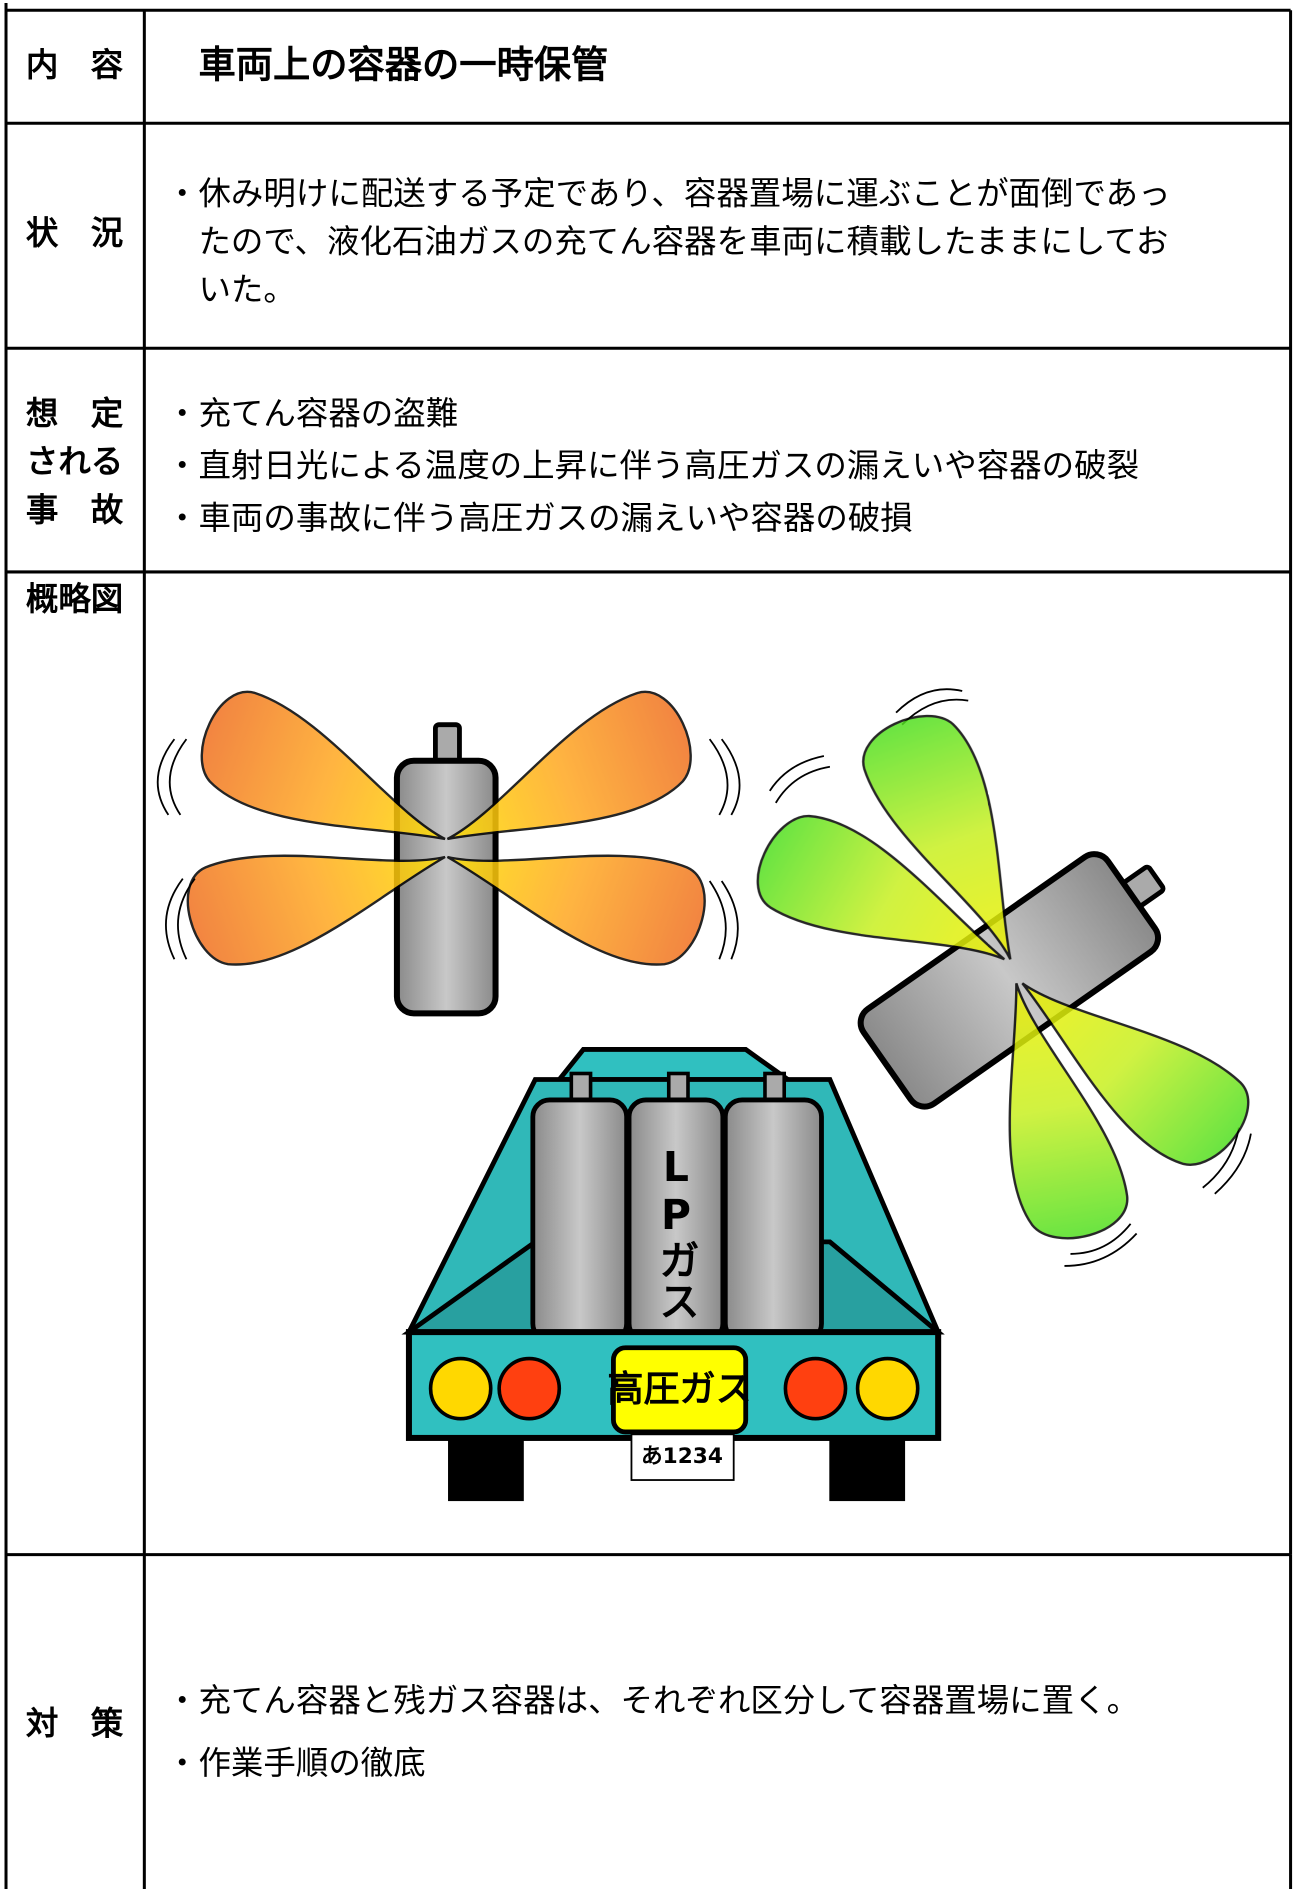  What do you see at coordinates (74, 462) in the screenshot?
I see `row-label: される` at bounding box center [74, 462].